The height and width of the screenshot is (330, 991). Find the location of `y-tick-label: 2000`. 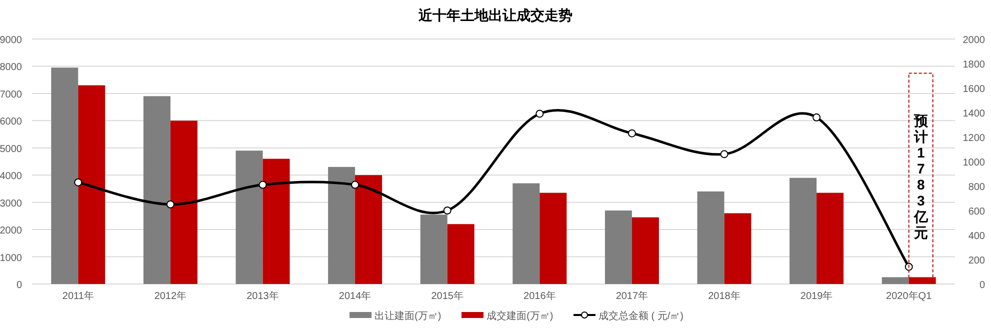

y-tick-label: 2000 is located at coordinates (11, 231).